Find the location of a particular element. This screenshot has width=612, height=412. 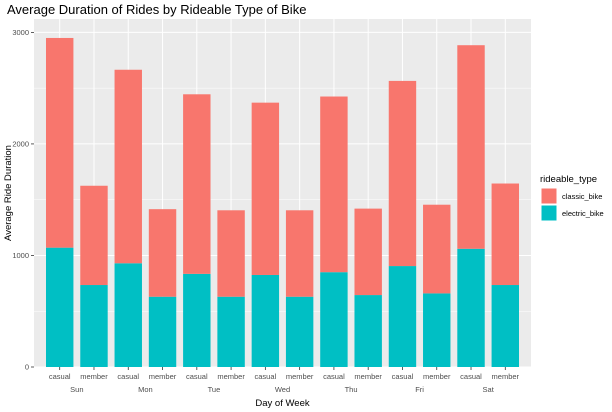

legend-key-electric-bike is located at coordinates (549, 213).